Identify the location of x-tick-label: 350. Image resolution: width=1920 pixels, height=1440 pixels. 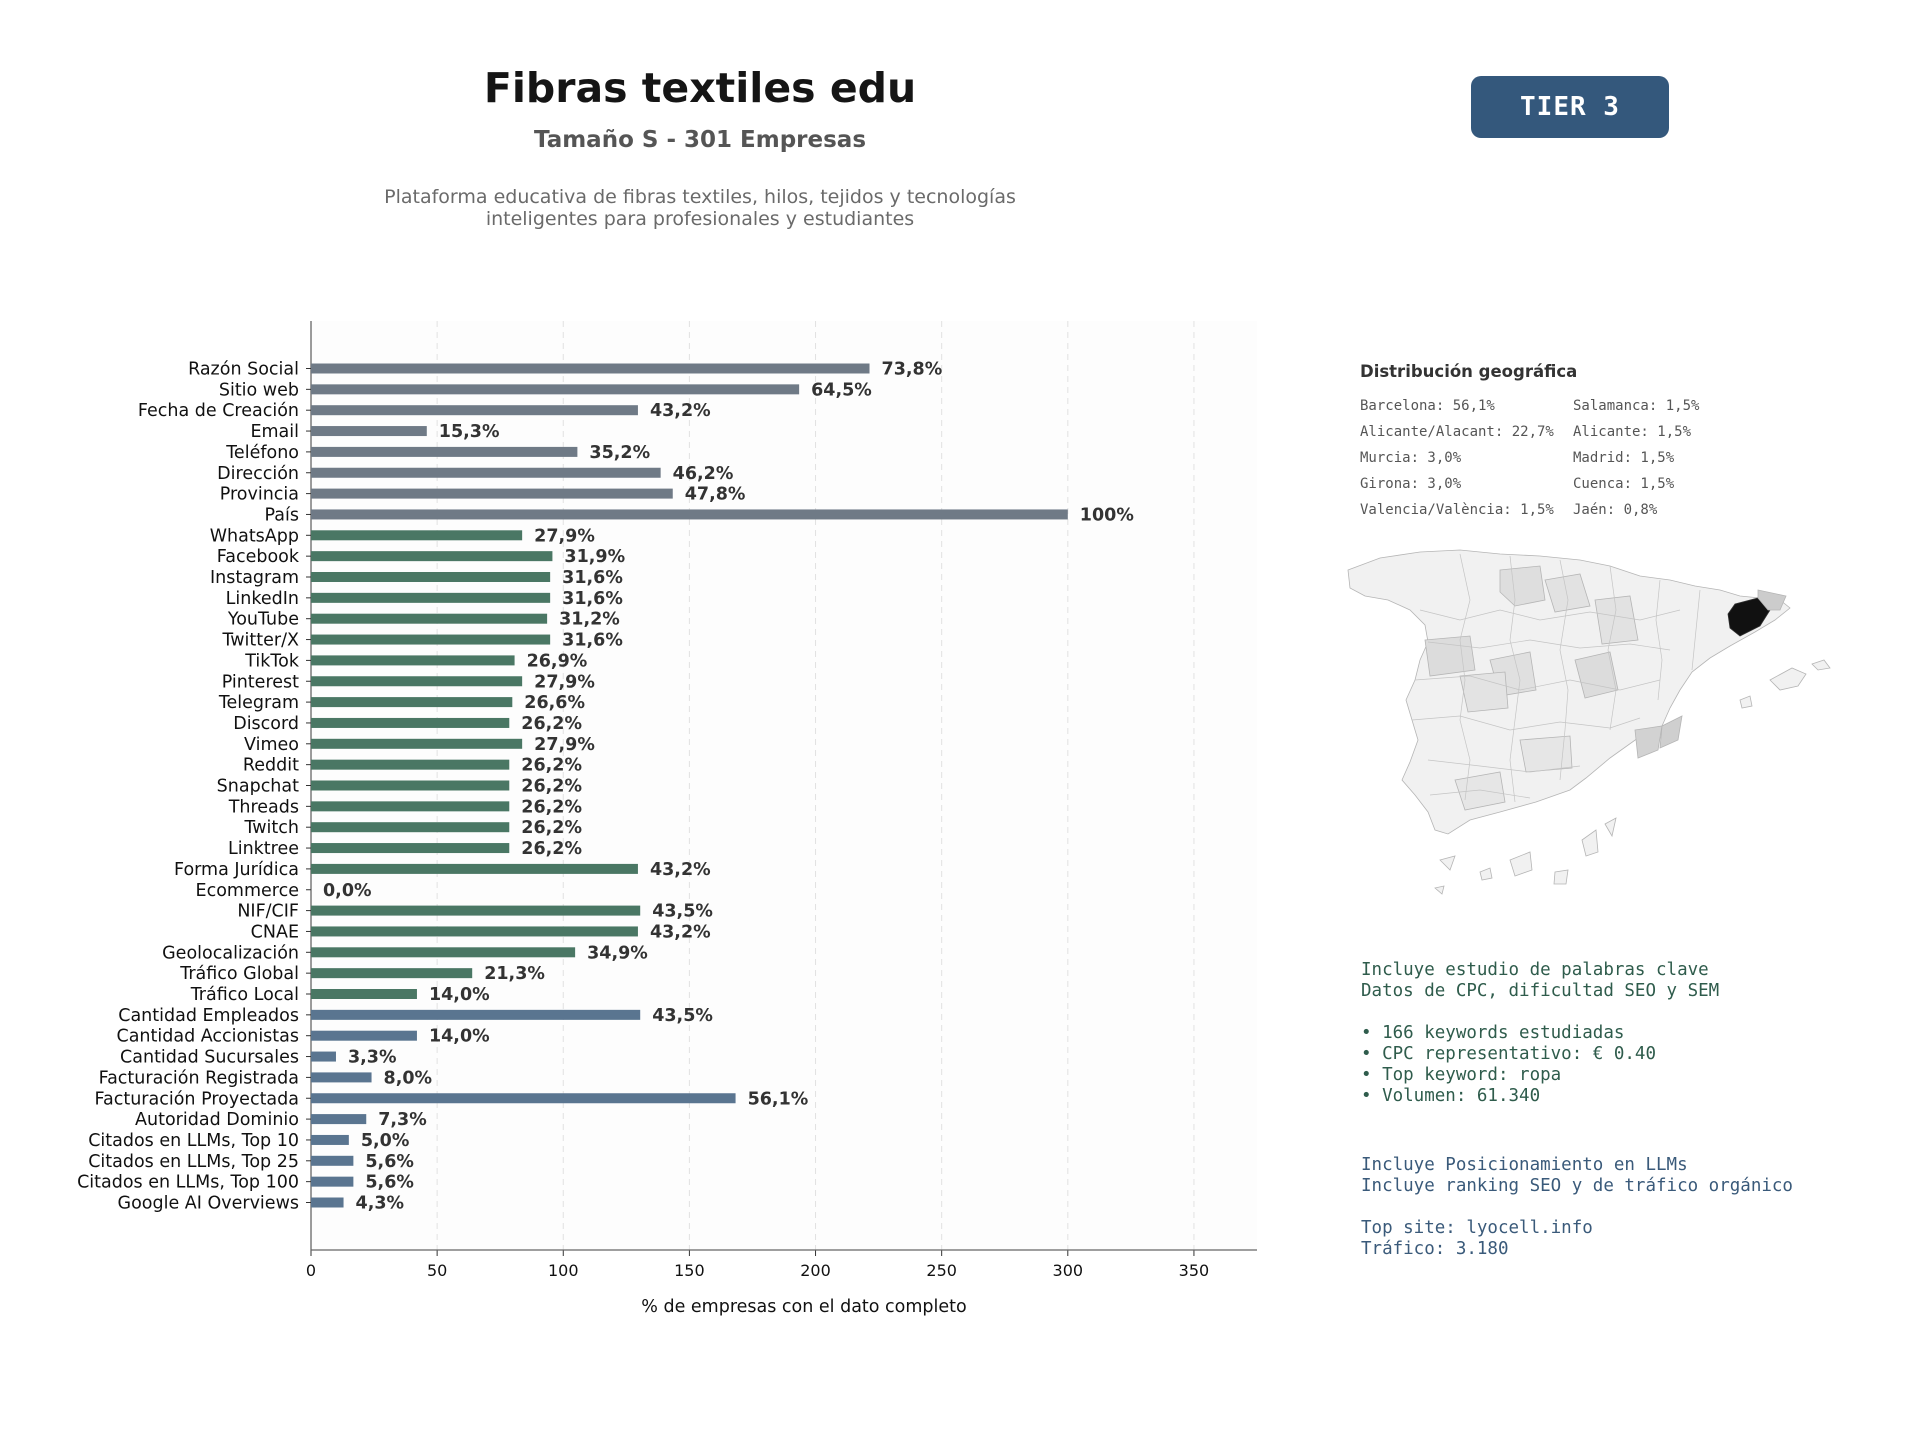
(1194, 1270).